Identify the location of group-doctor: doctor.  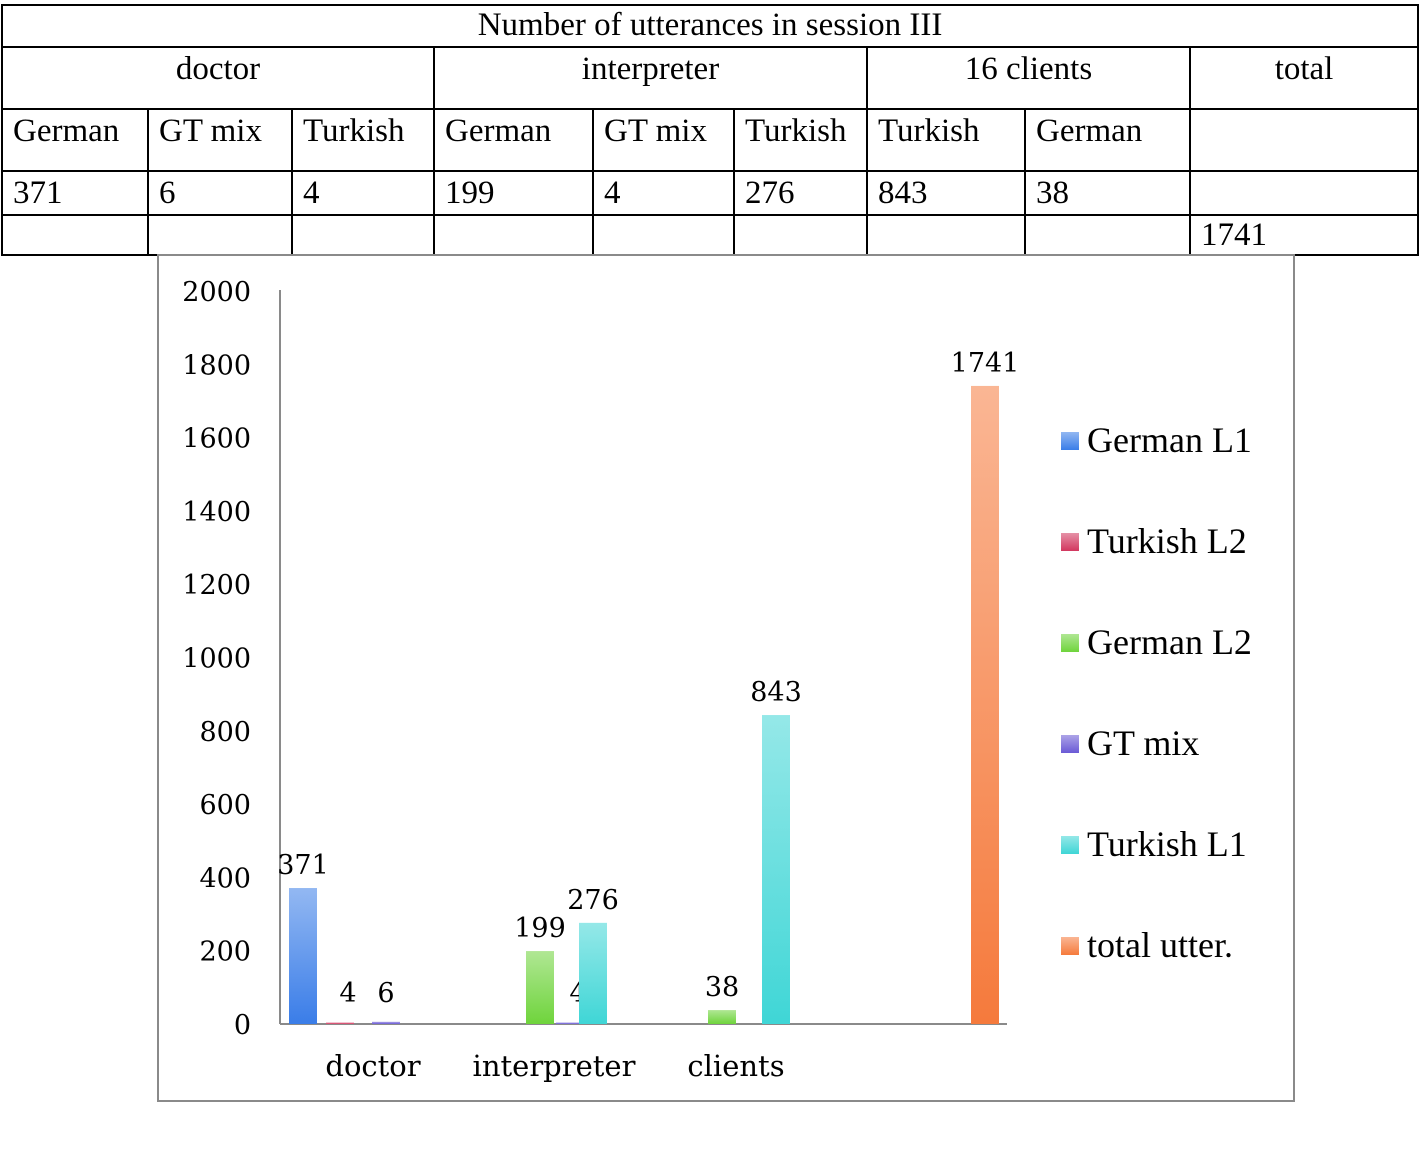
(218, 78).